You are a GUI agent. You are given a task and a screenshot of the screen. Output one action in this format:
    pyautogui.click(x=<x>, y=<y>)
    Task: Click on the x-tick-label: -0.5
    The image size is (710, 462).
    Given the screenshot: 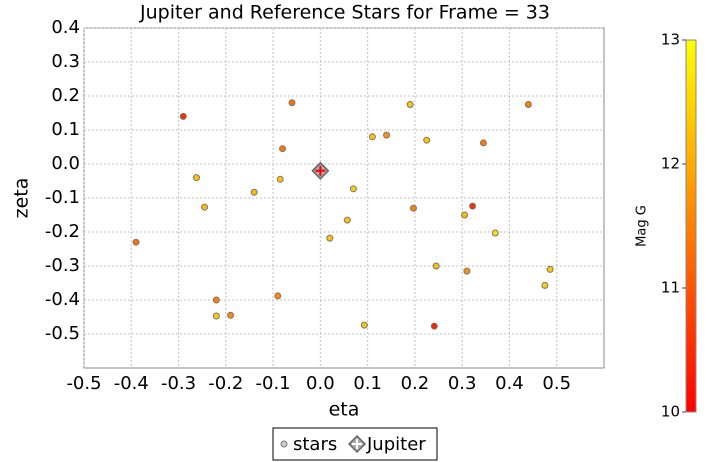 What is the action you would take?
    pyautogui.click(x=83, y=383)
    